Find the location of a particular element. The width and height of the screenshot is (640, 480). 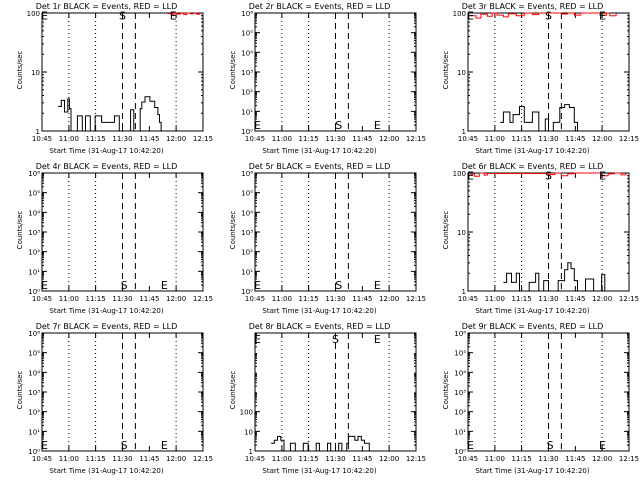

y-tick-label: 10⁶ is located at coordinates (247, 174).